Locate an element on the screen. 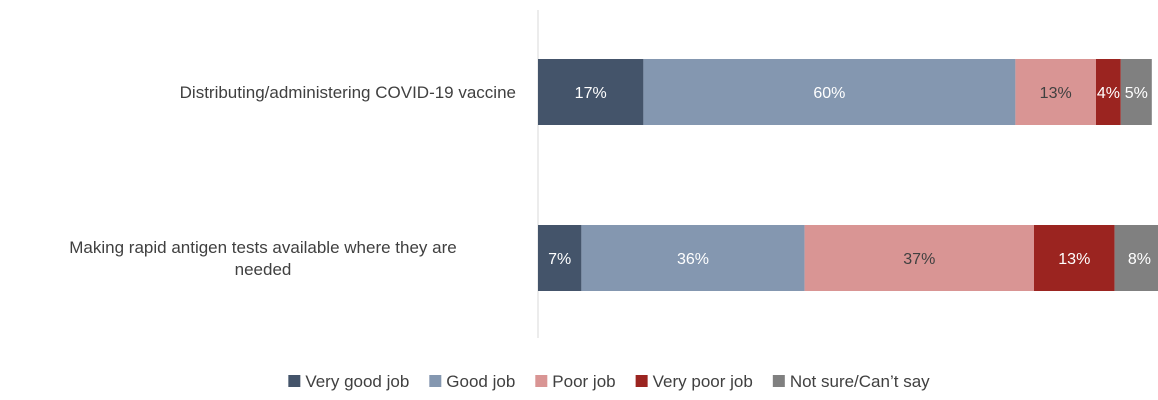 This screenshot has height=400, width=1158. data-label: 4% is located at coordinates (1108, 93).